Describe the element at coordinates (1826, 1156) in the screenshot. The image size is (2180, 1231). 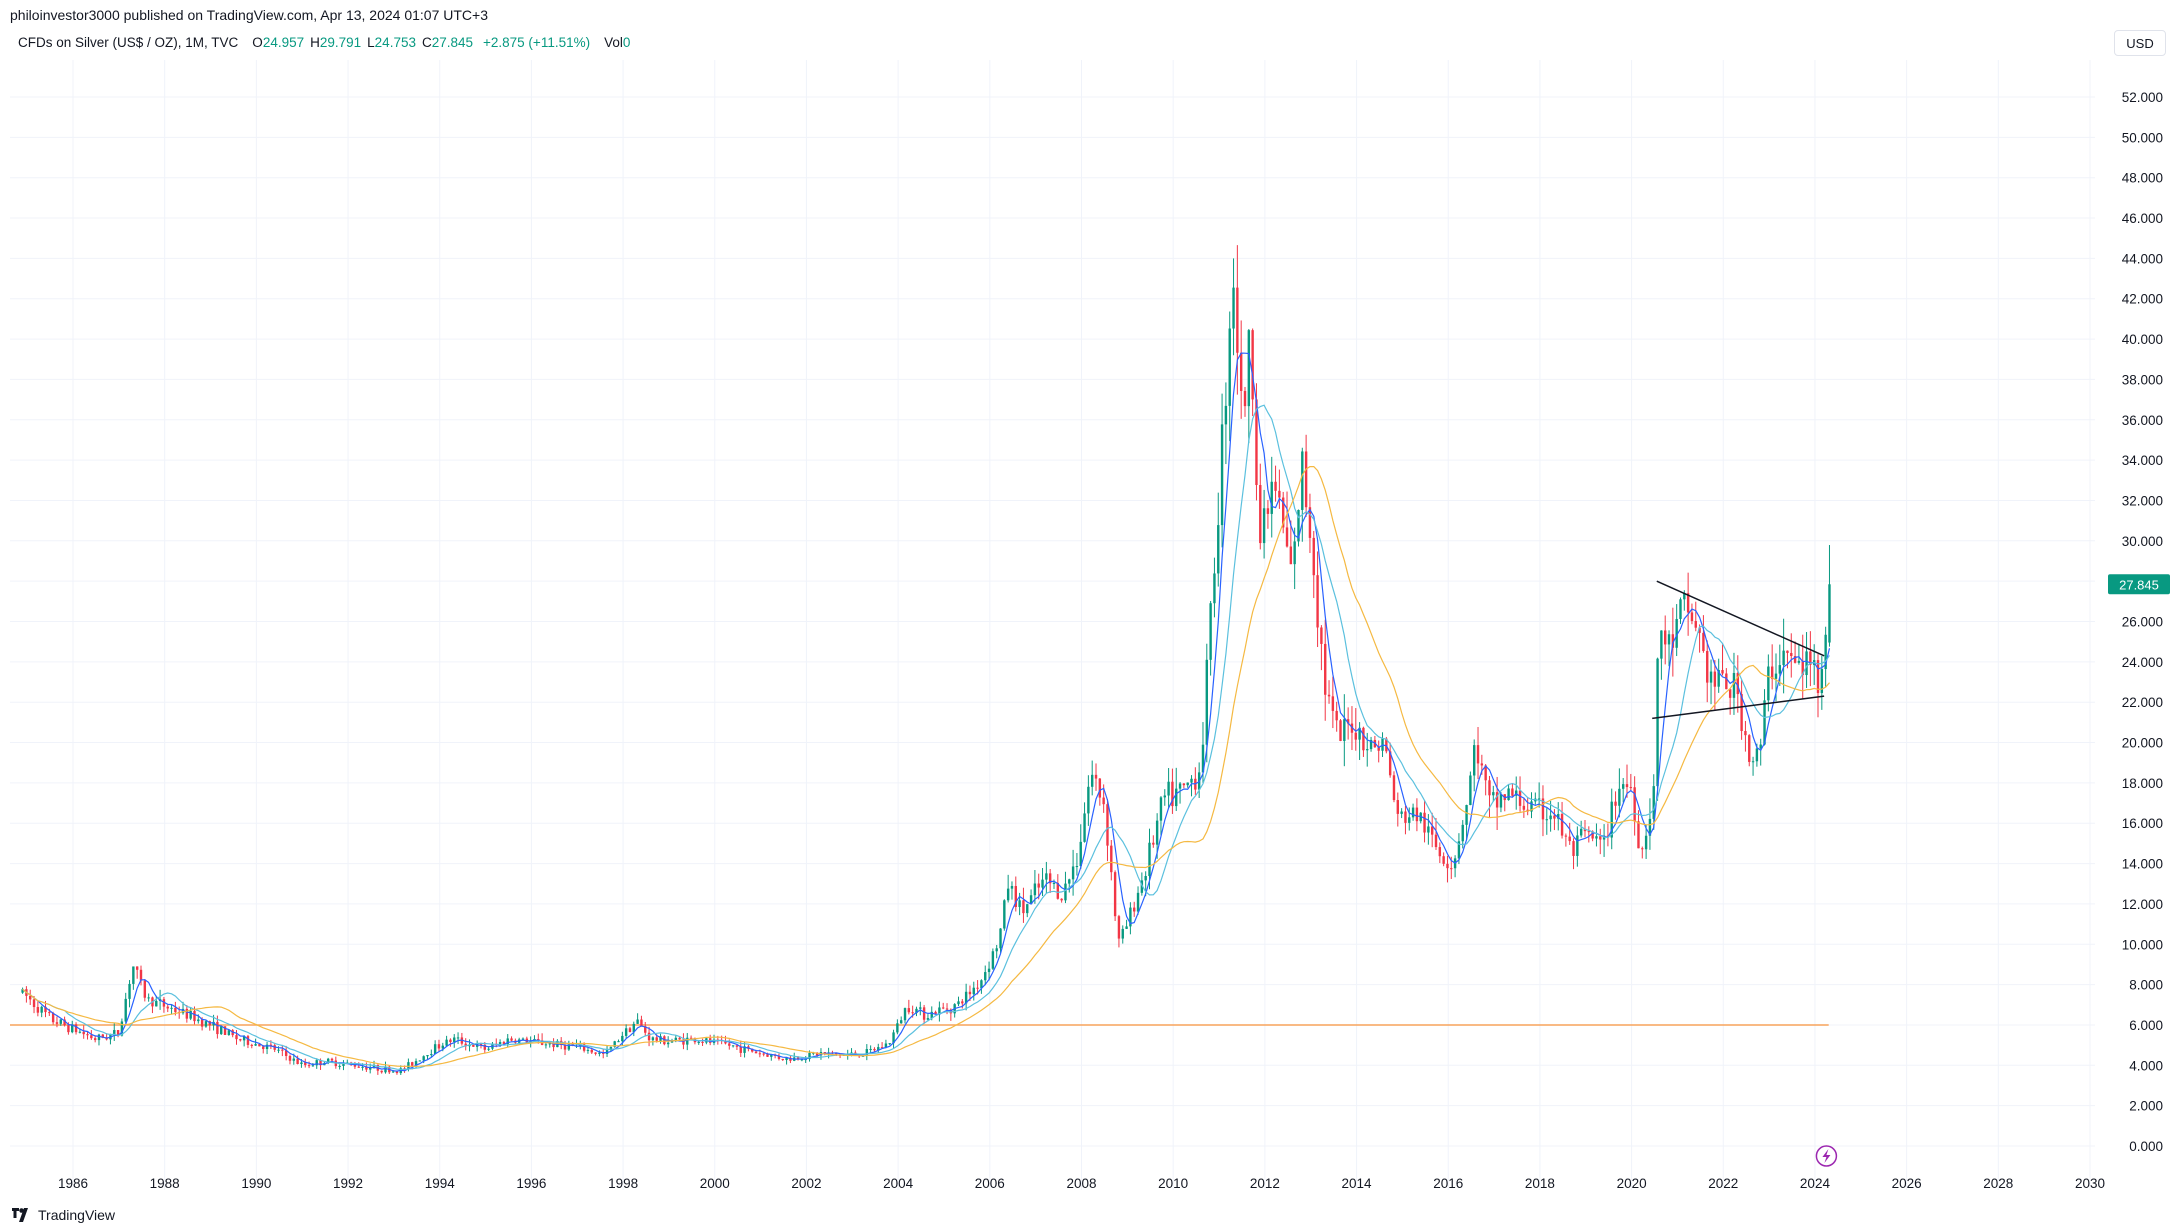
I see `lightning-icon` at that location.